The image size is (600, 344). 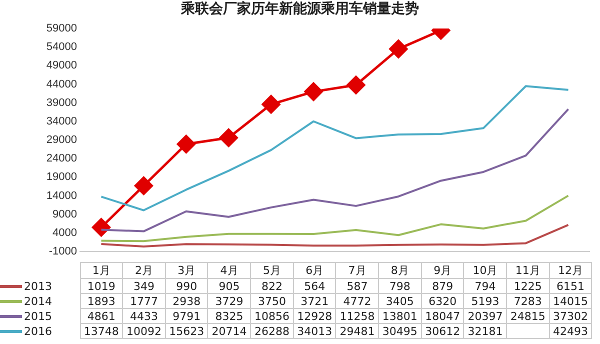 I want to click on data-label: 822, so click(x=272, y=286).